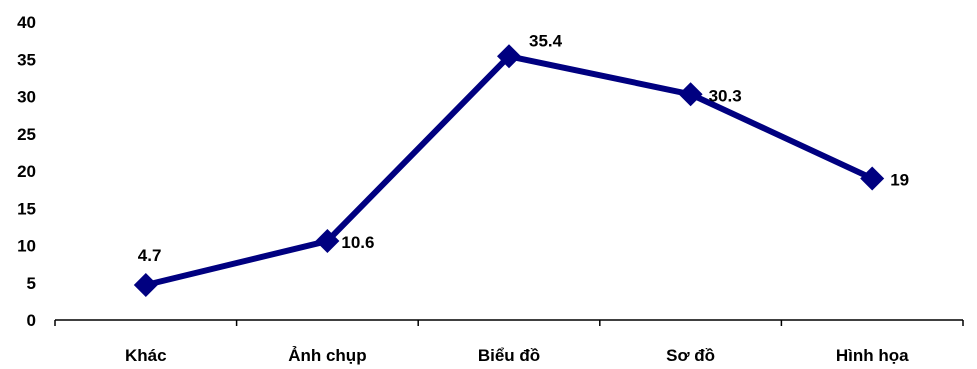  Describe the element at coordinates (509, 322) in the screenshot. I see `x-axis` at that location.